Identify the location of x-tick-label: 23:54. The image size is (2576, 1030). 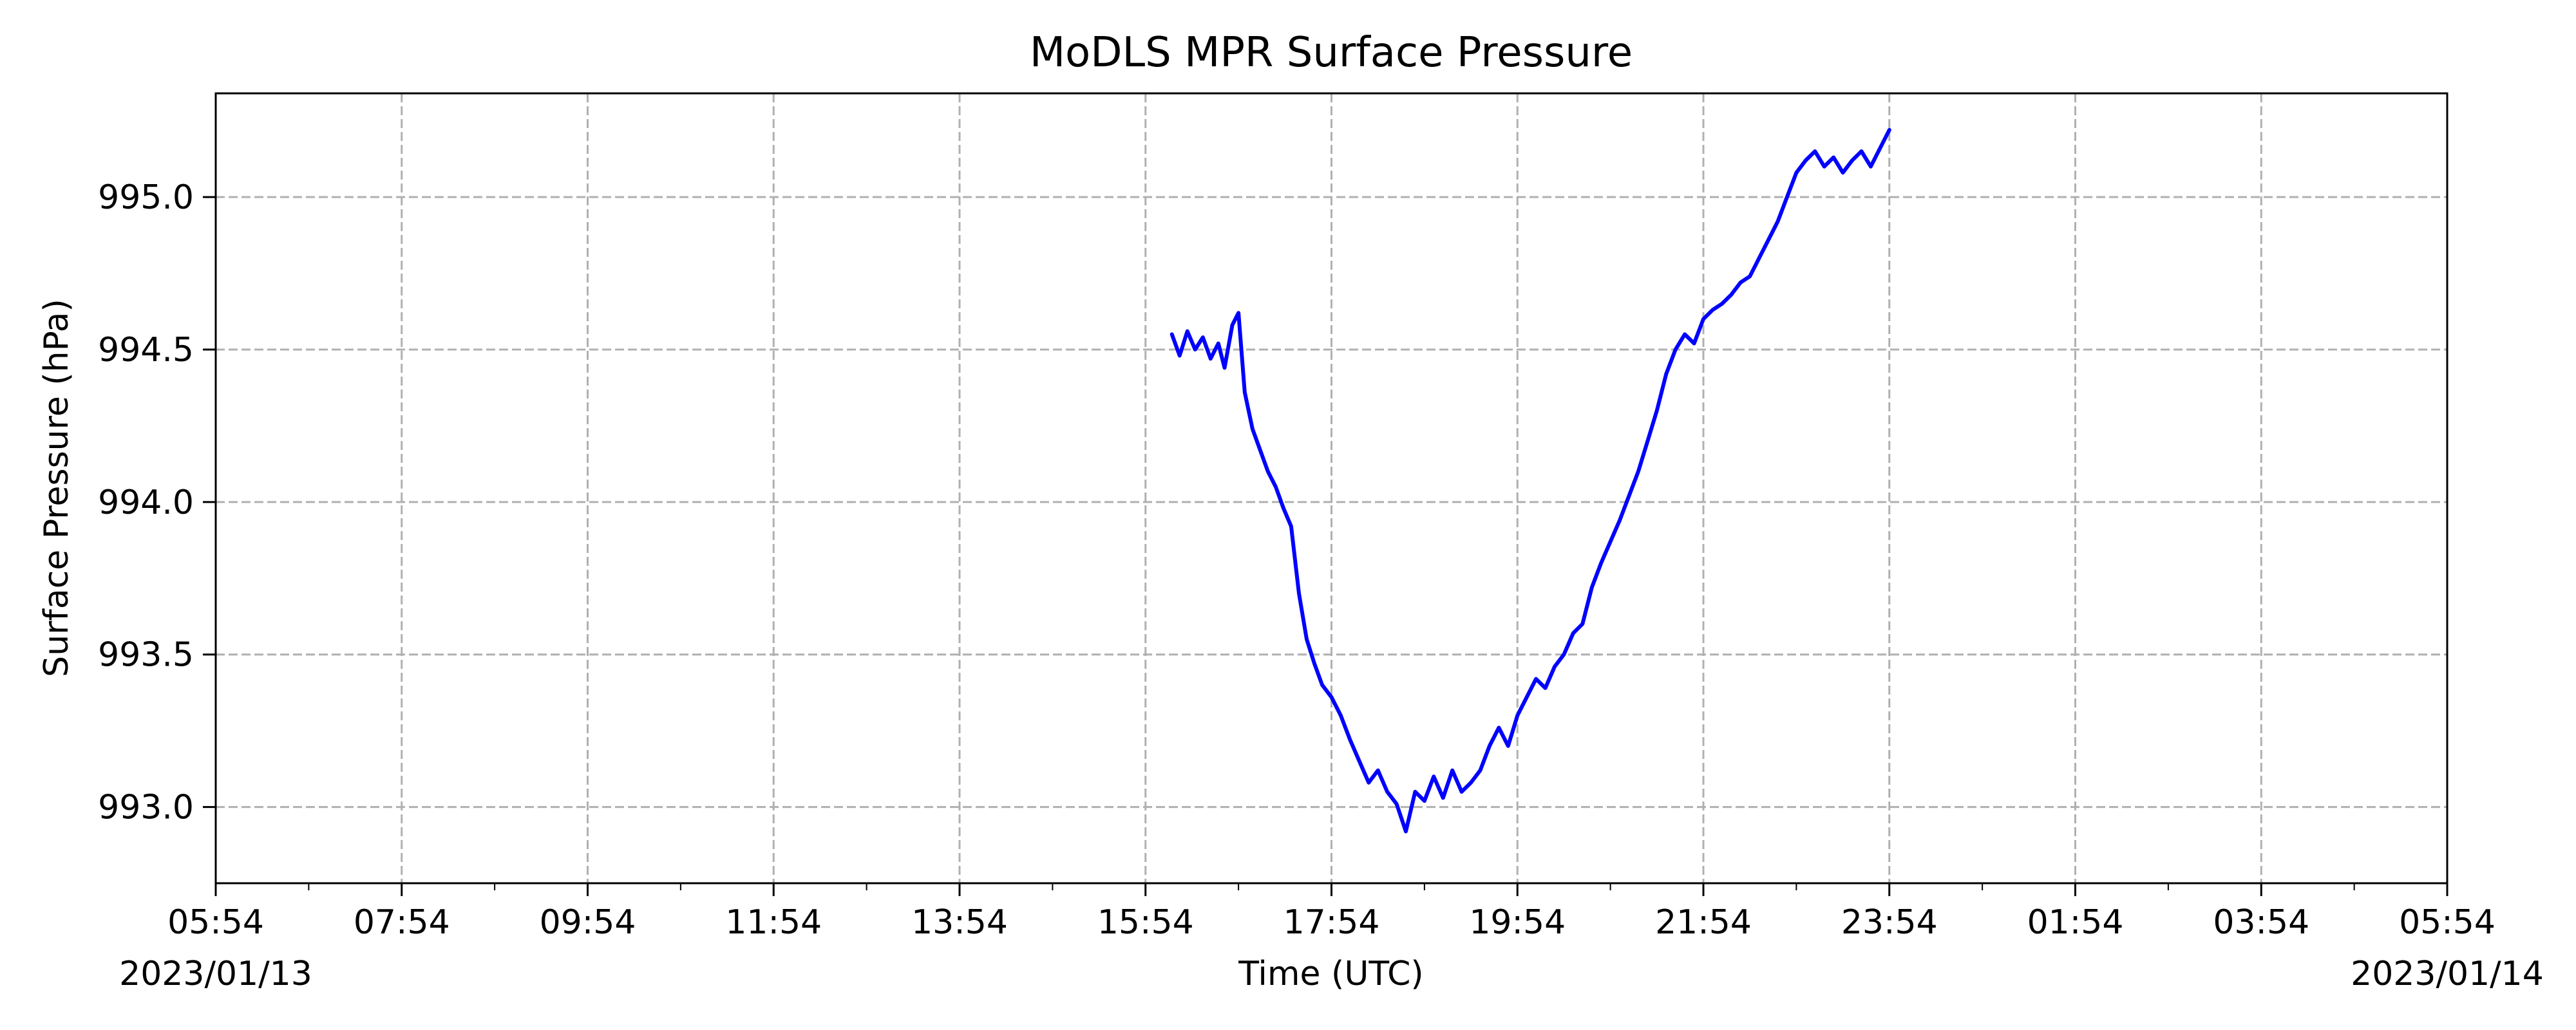
(1890, 922).